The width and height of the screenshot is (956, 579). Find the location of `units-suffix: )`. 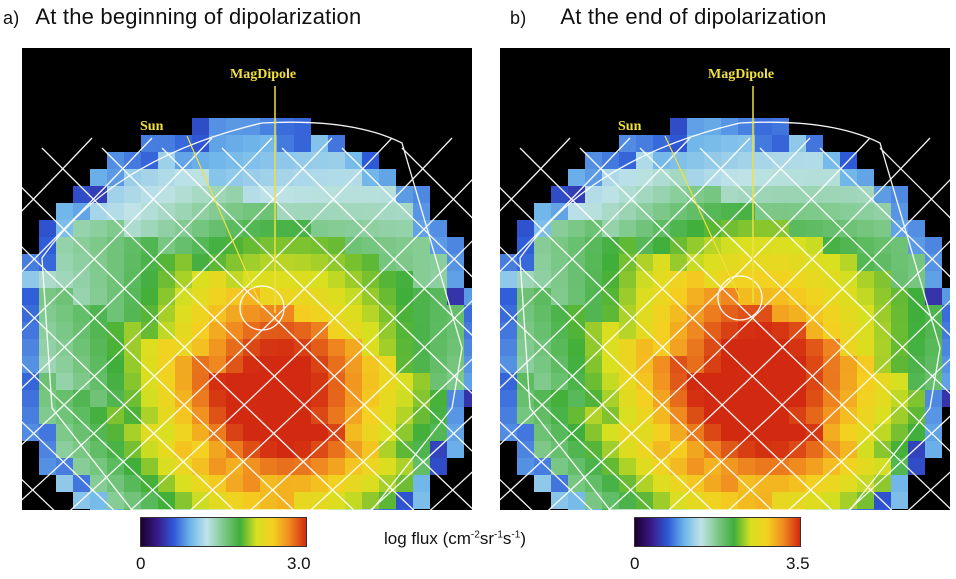

units-suffix: ) is located at coordinates (523, 538).